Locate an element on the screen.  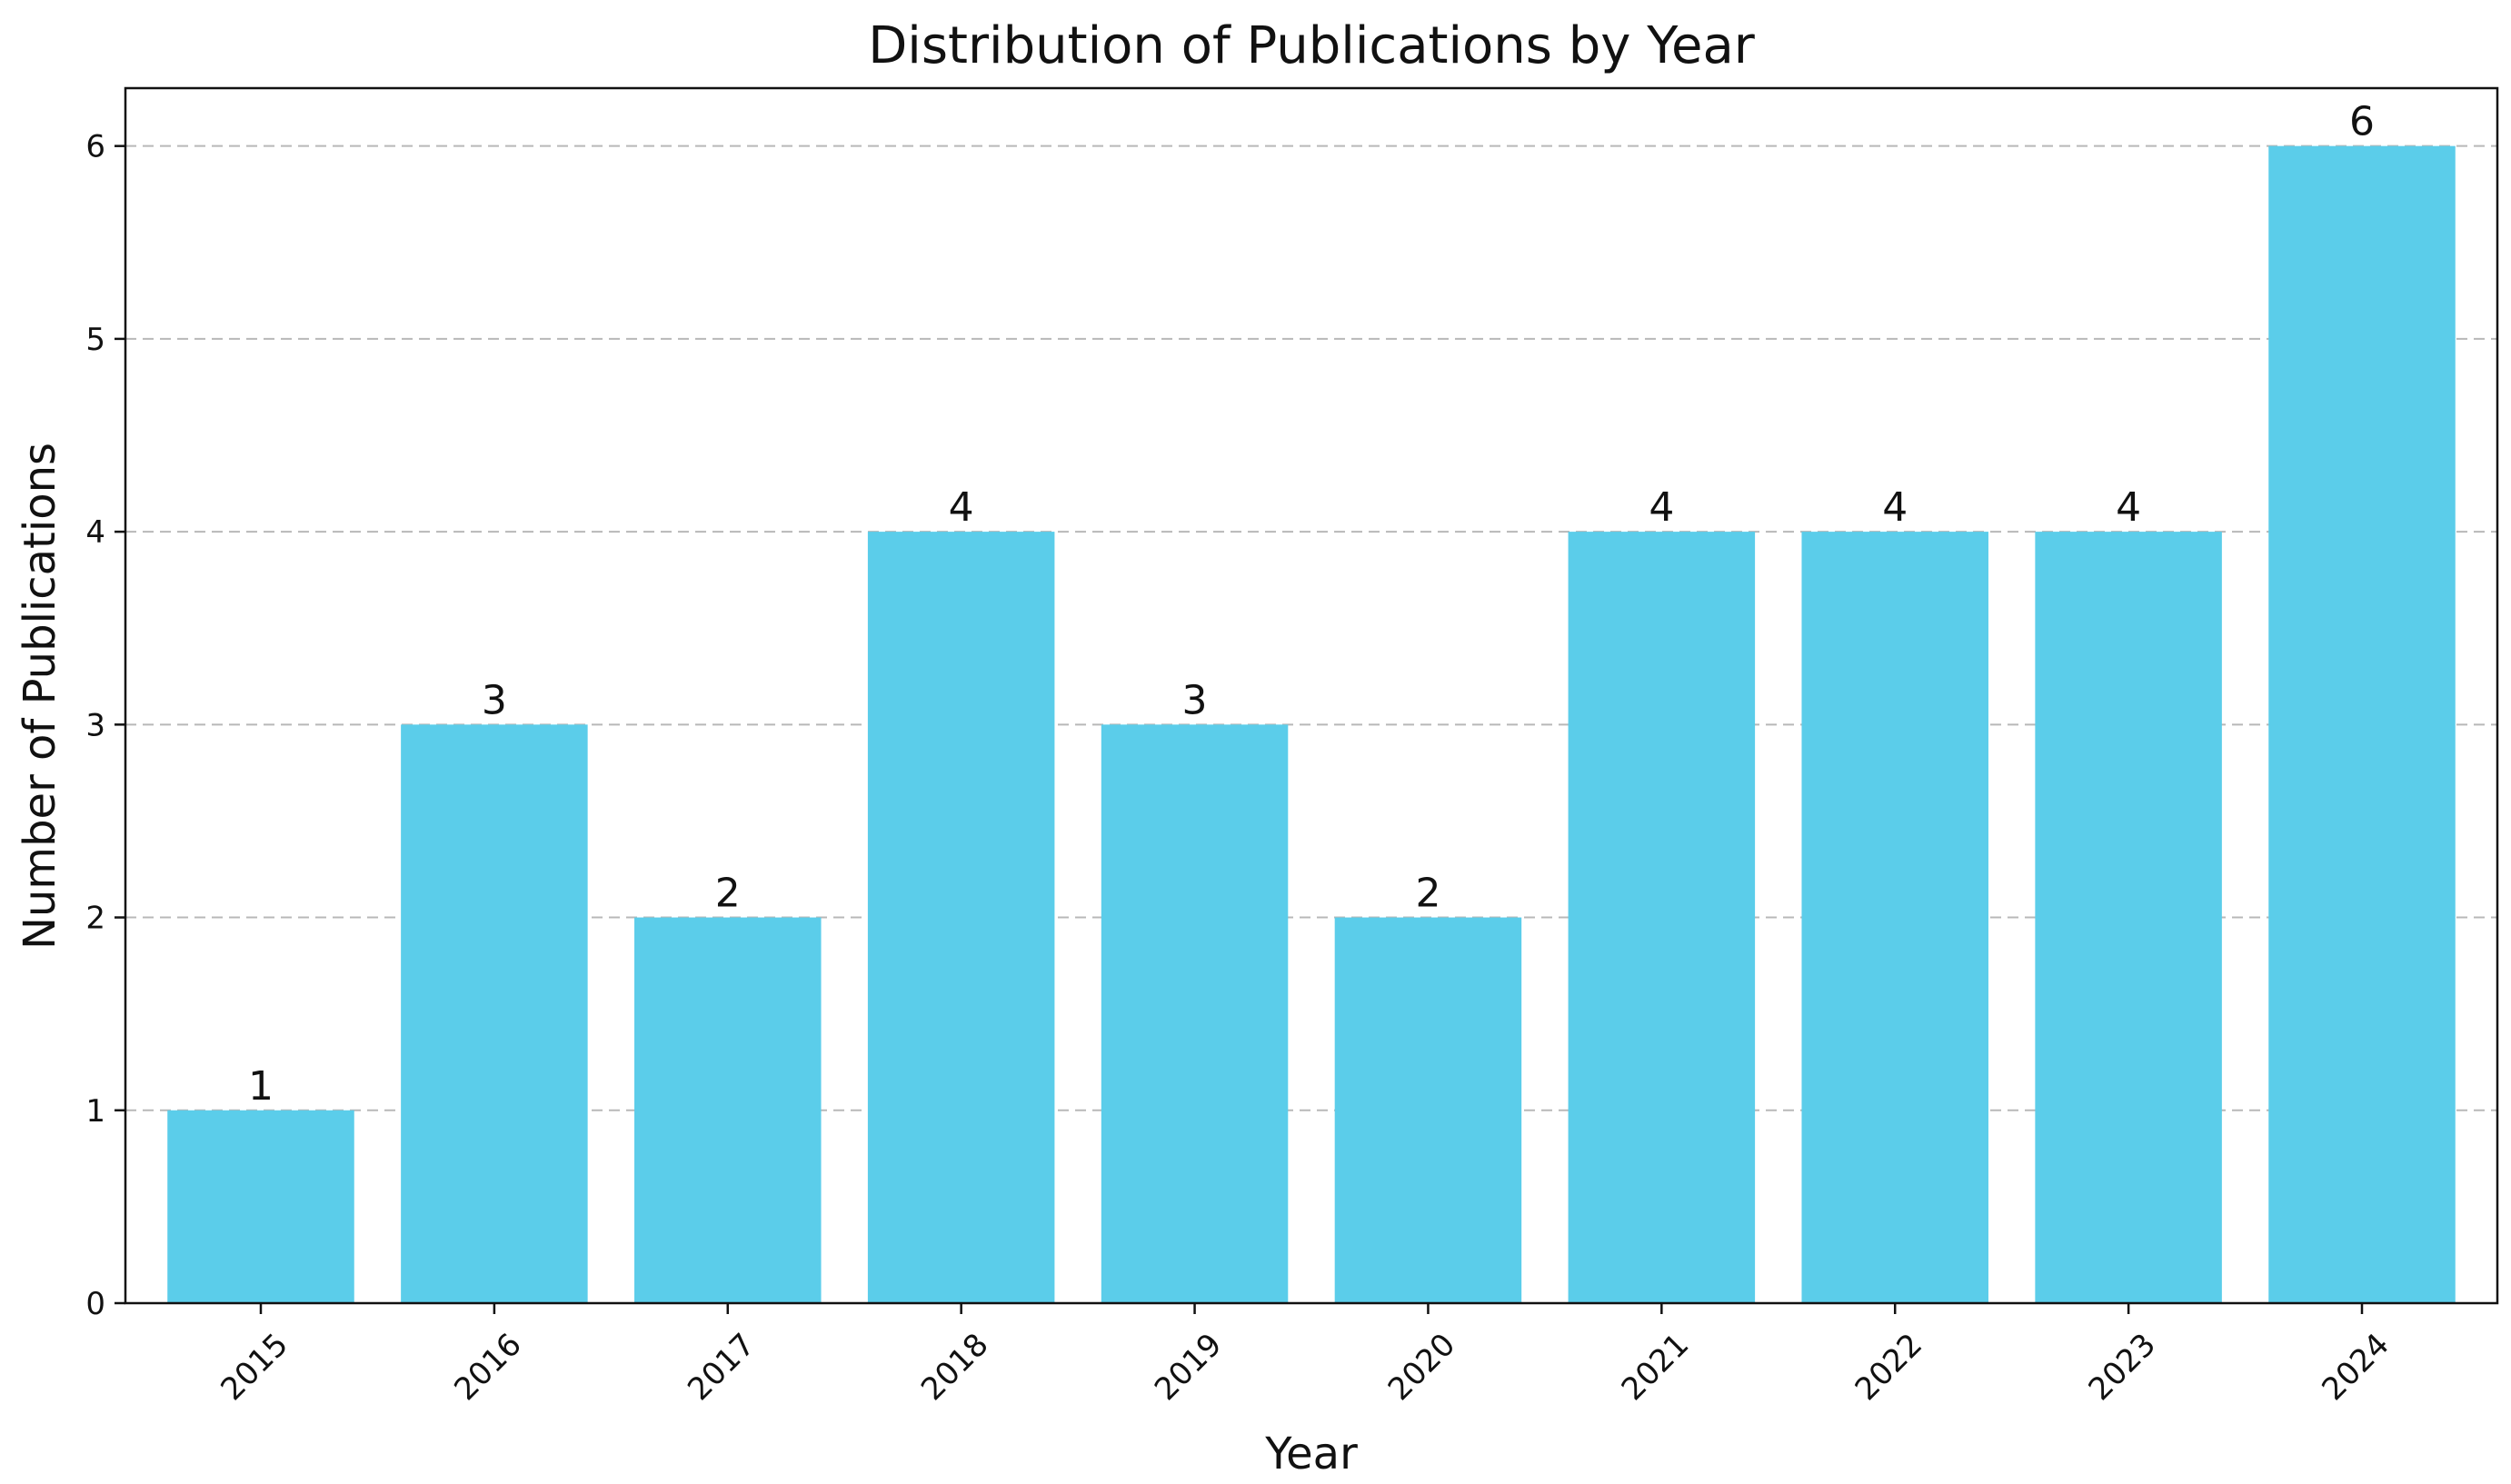
bar-2021 is located at coordinates (1662, 917).